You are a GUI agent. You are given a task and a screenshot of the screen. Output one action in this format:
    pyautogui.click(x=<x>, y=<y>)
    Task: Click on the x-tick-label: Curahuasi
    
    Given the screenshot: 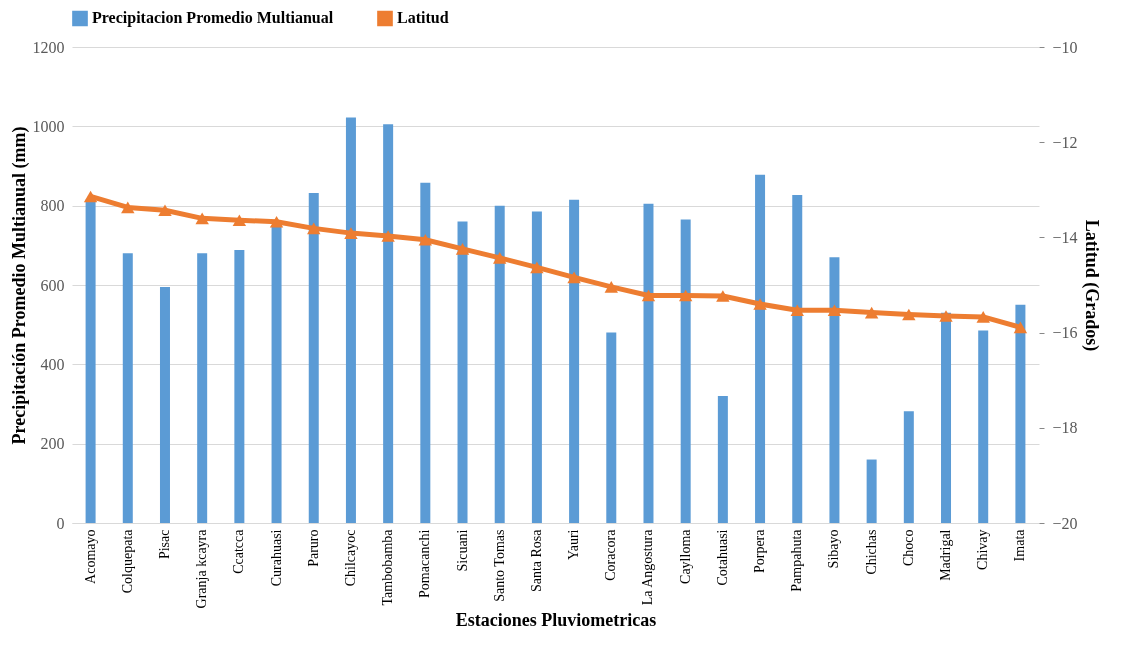 What is the action you would take?
    pyautogui.click(x=276, y=558)
    